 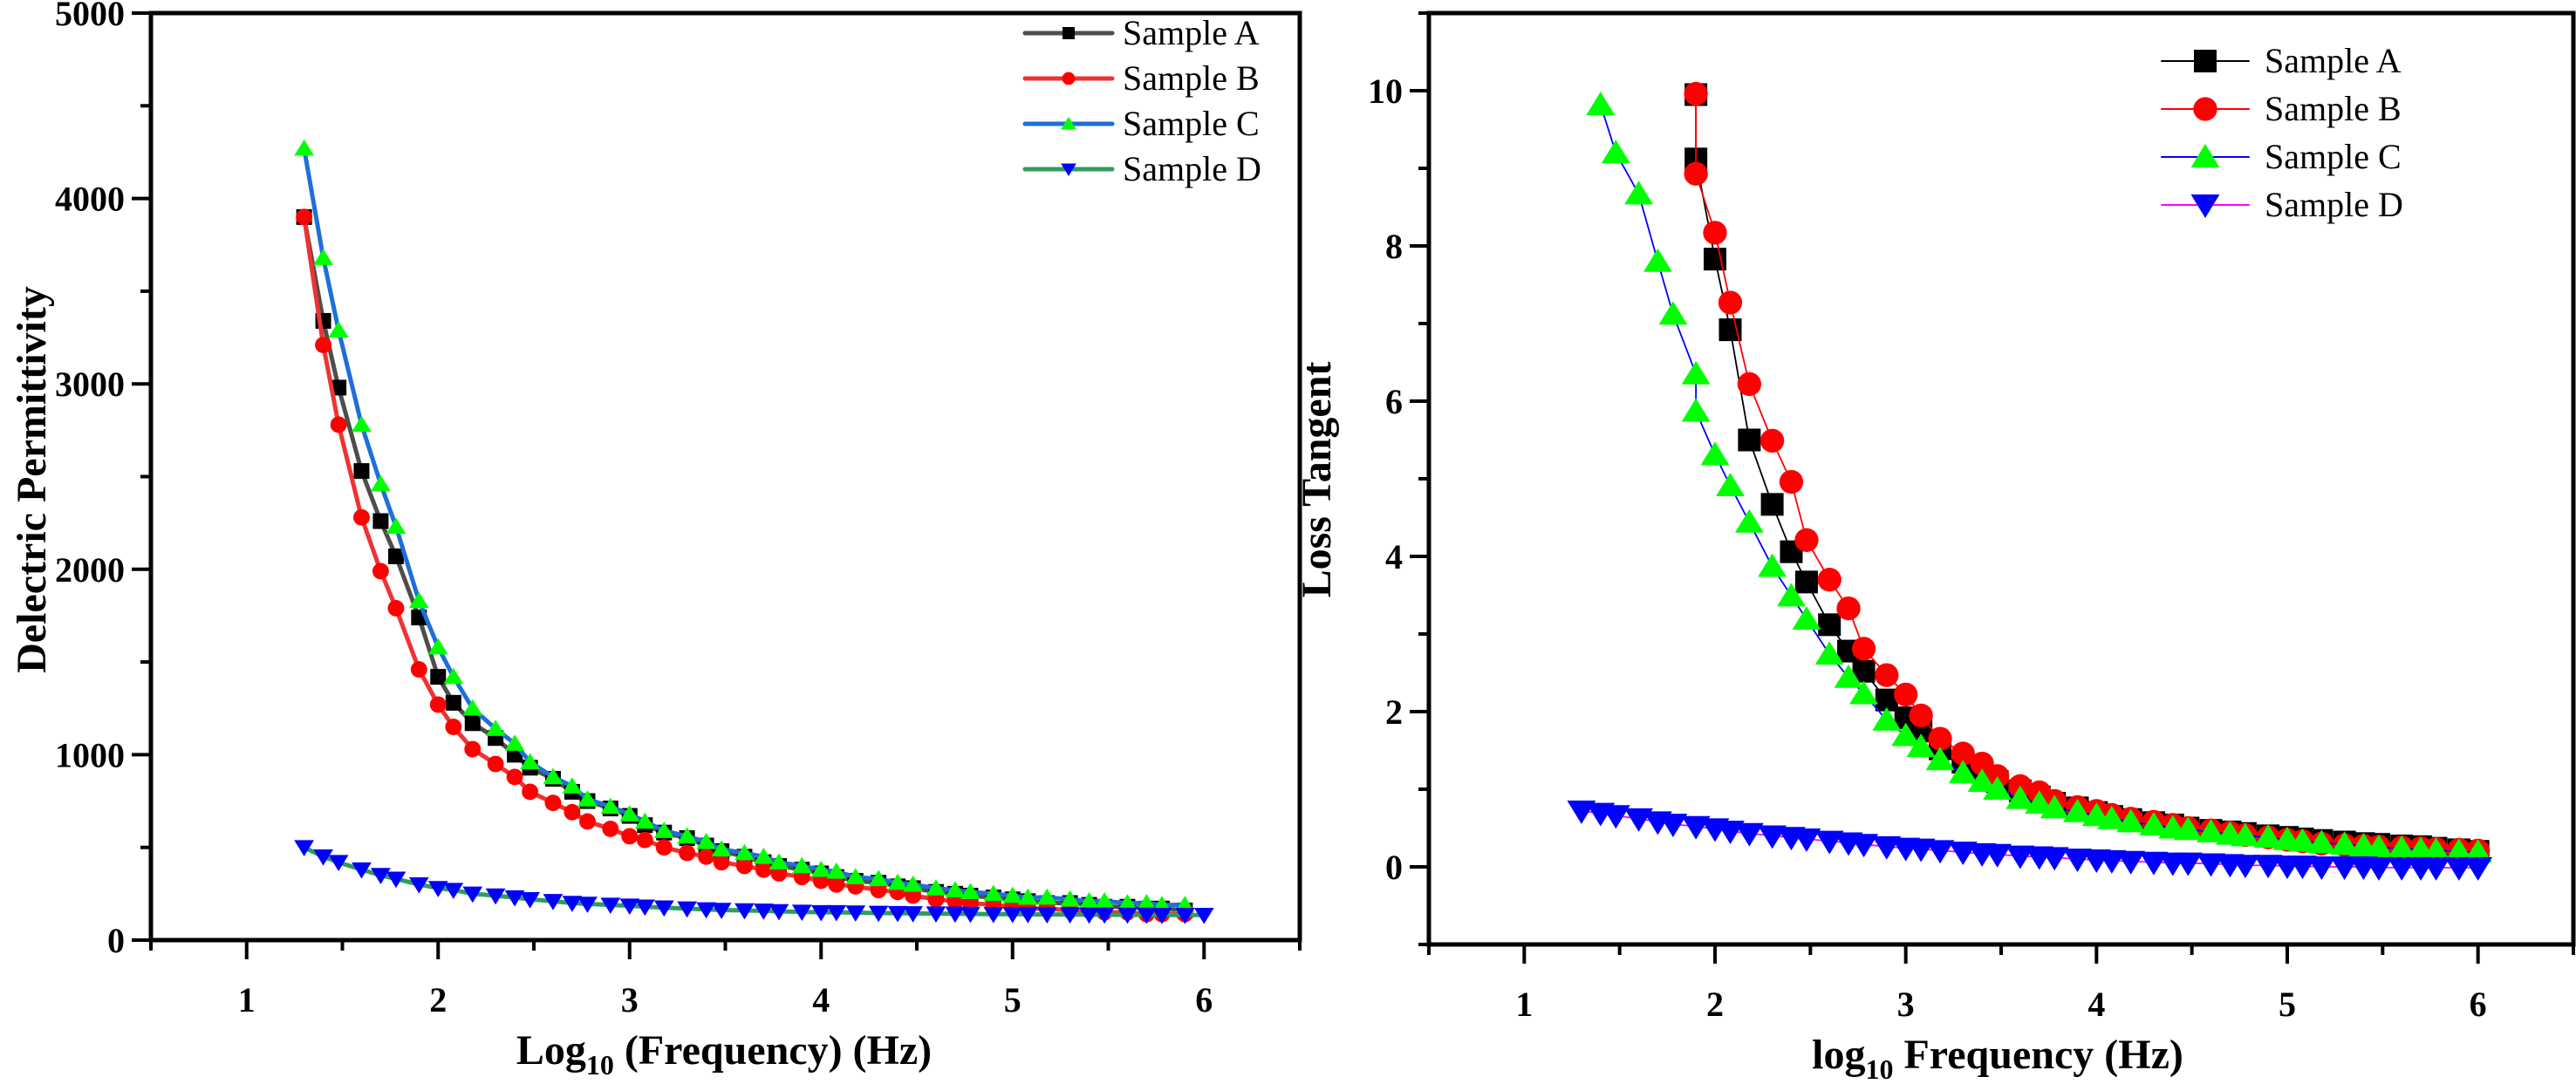 I want to click on y-tick-label: 1000, so click(x=90, y=755).